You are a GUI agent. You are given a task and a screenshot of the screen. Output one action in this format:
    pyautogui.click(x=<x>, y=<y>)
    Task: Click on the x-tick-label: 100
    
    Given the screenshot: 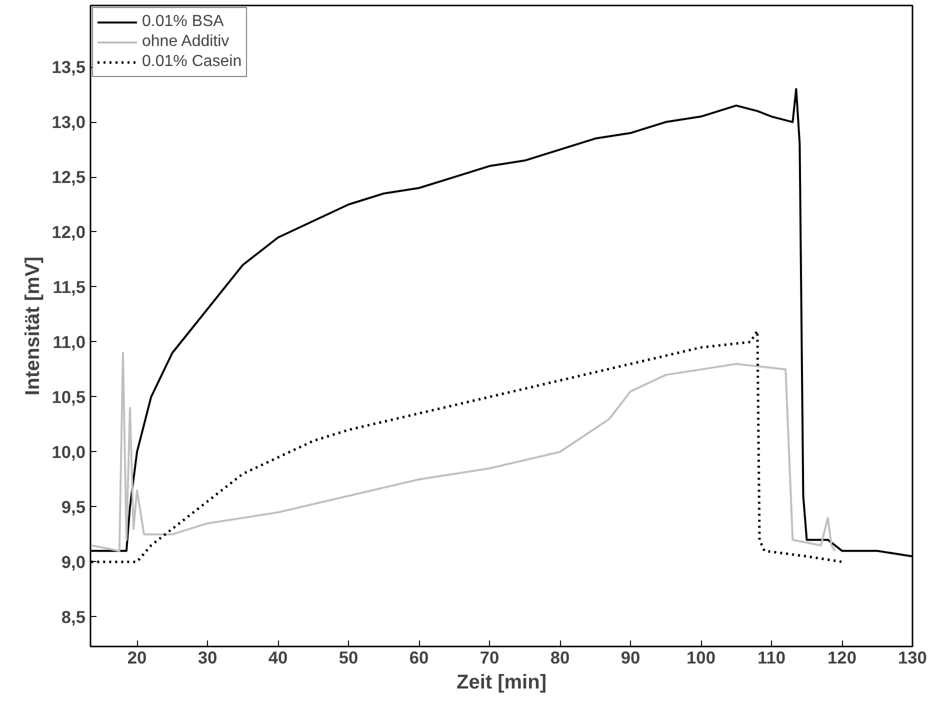 What is the action you would take?
    pyautogui.click(x=701, y=658)
    